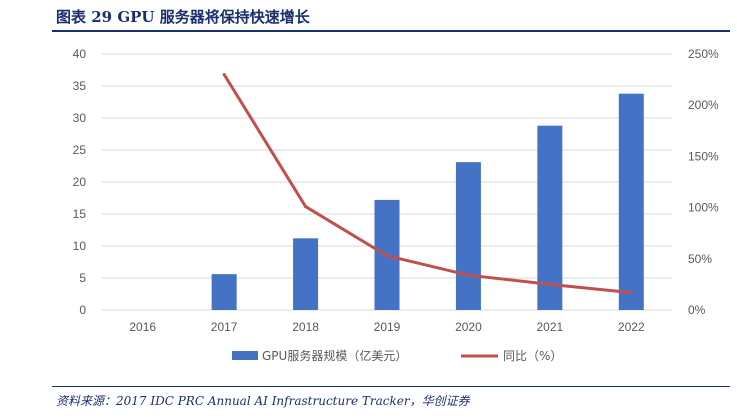 This screenshot has height=419, width=737. What do you see at coordinates (700, 259) in the screenshot?
I see `y-right-tick-label: 50%` at bounding box center [700, 259].